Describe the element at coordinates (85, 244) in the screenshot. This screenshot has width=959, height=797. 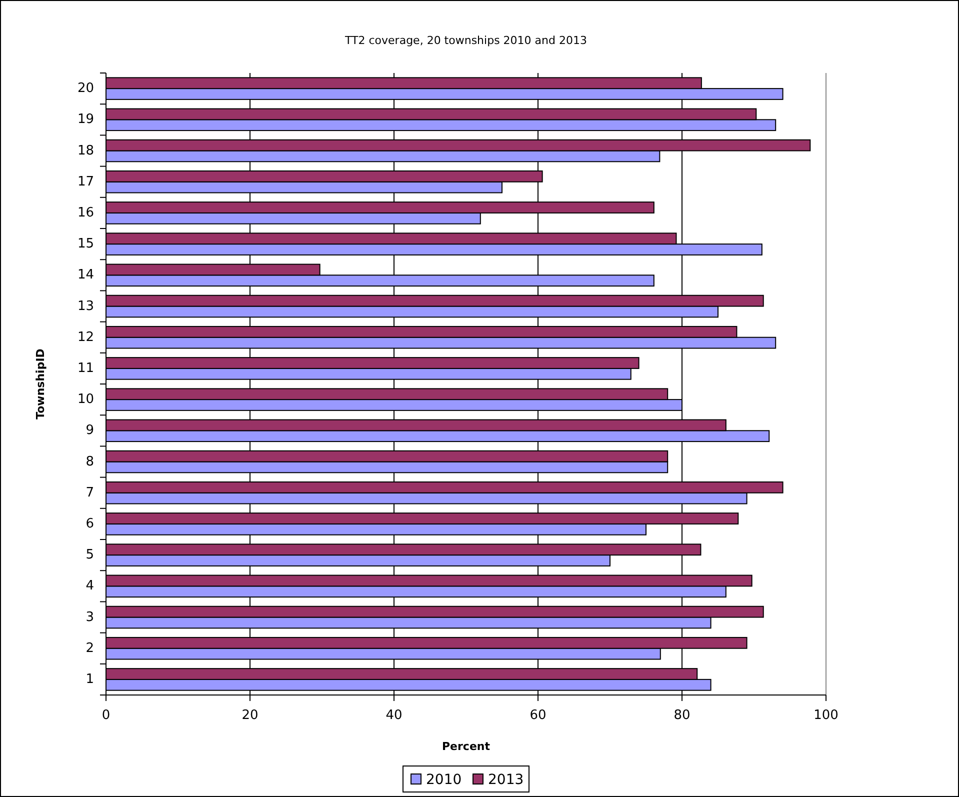
I see `y-tick-label: 15` at that location.